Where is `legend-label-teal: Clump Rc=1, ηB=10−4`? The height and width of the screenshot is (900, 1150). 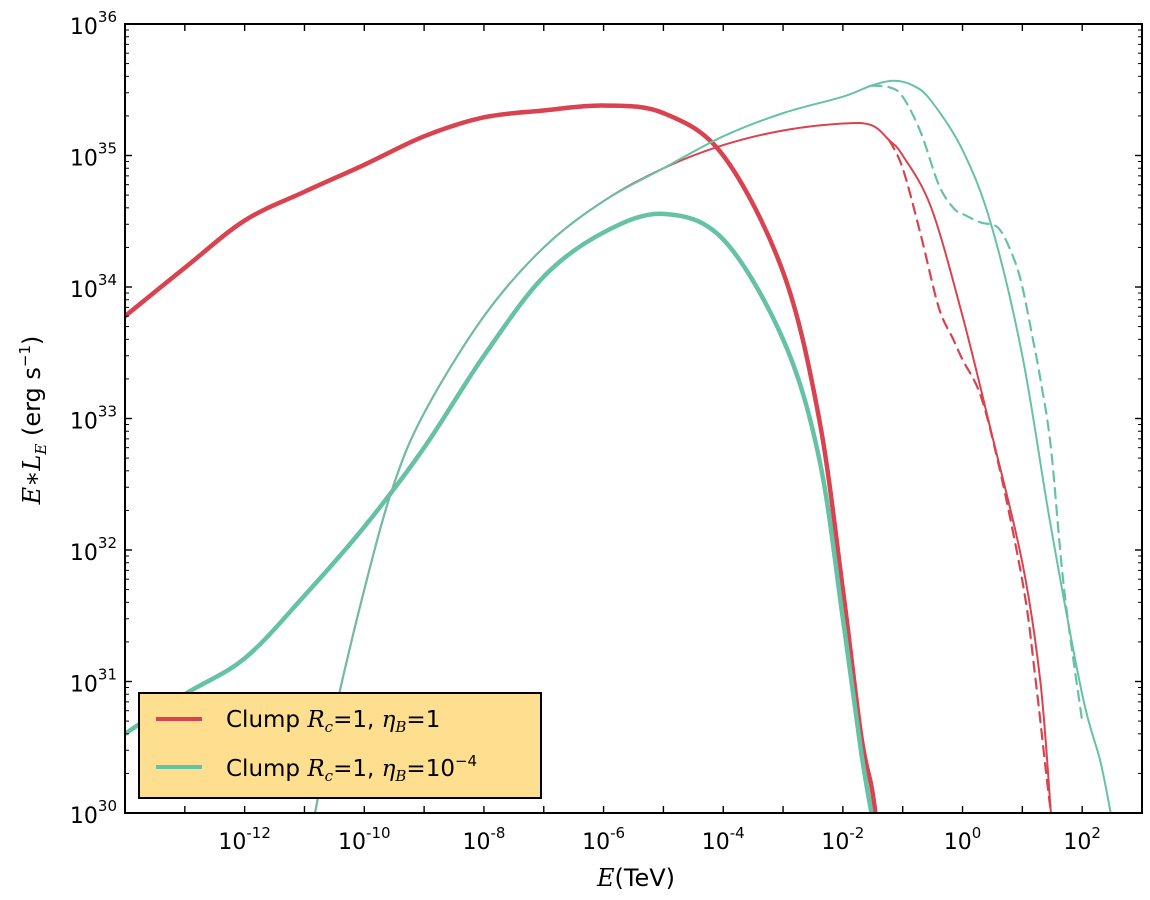
legend-label-teal: Clump Rc=1, ηB=10−4 is located at coordinates (351, 768).